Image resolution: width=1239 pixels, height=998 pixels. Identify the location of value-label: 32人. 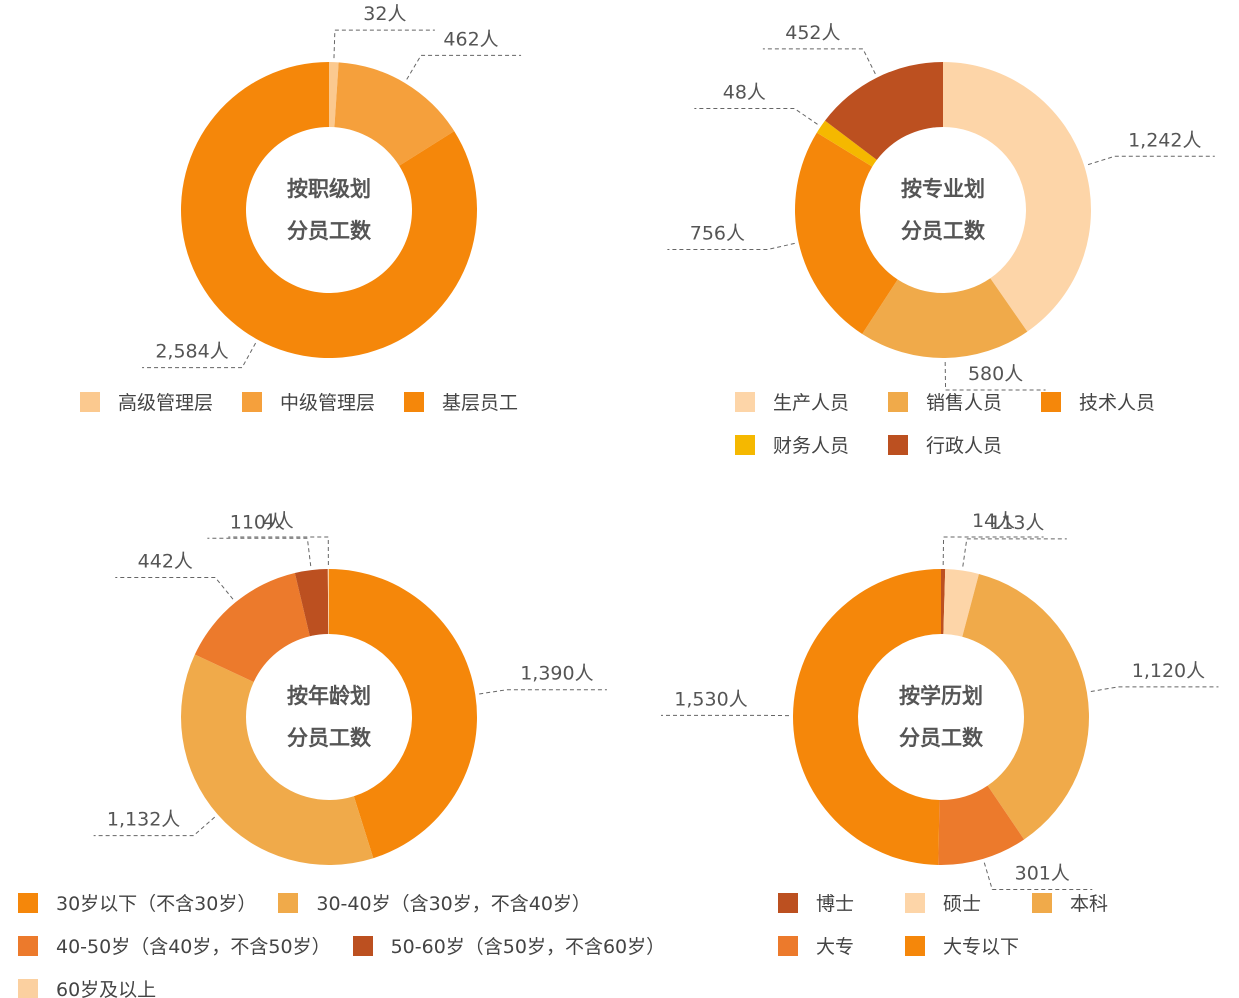
(384, 14).